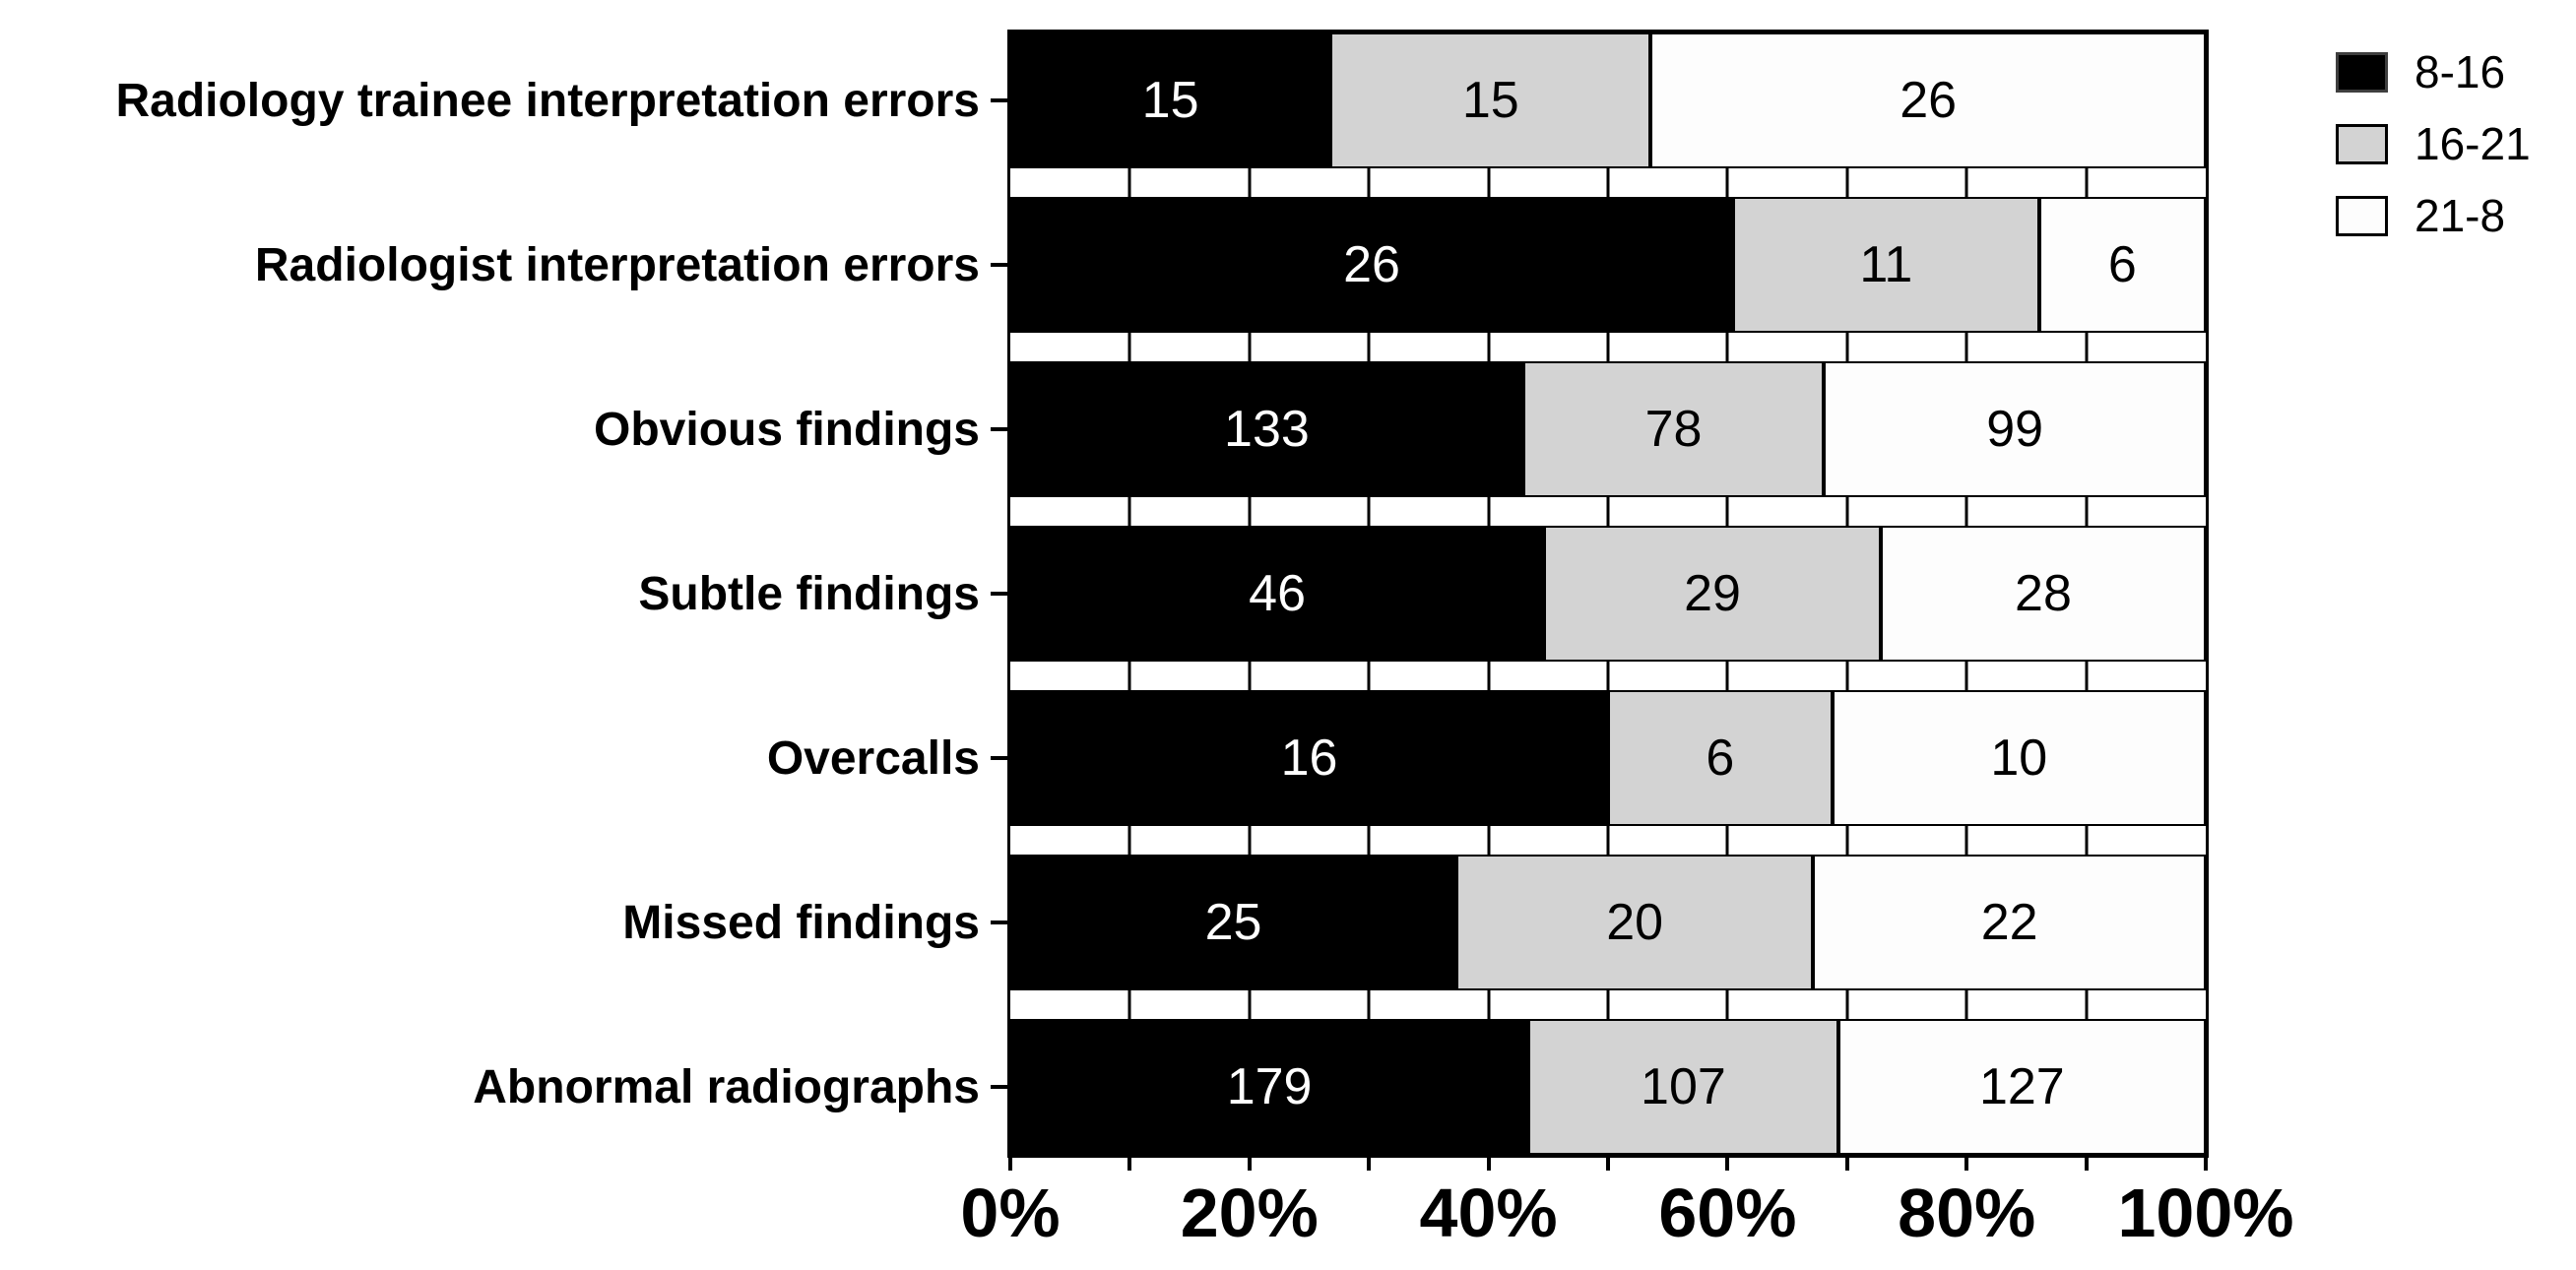  What do you see at coordinates (1727, 1213) in the screenshot?
I see `x-axis-label: 60%` at bounding box center [1727, 1213].